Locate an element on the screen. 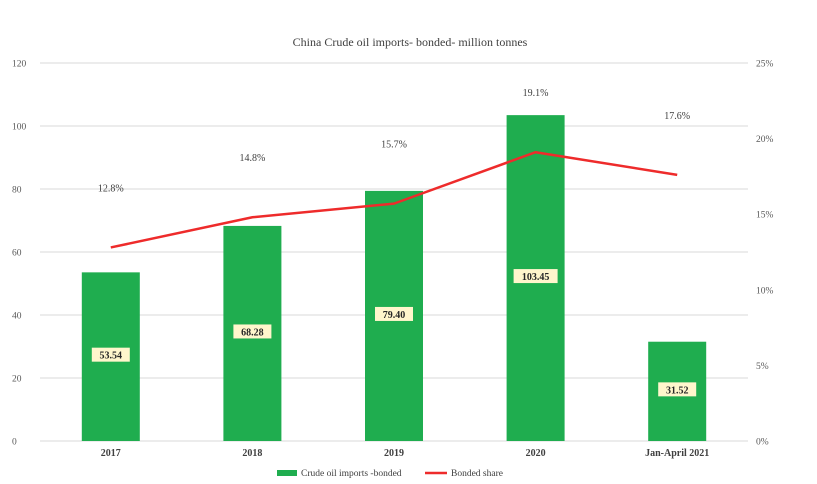 This screenshot has width=817, height=484. line-data-label: 19.1% is located at coordinates (536, 93).